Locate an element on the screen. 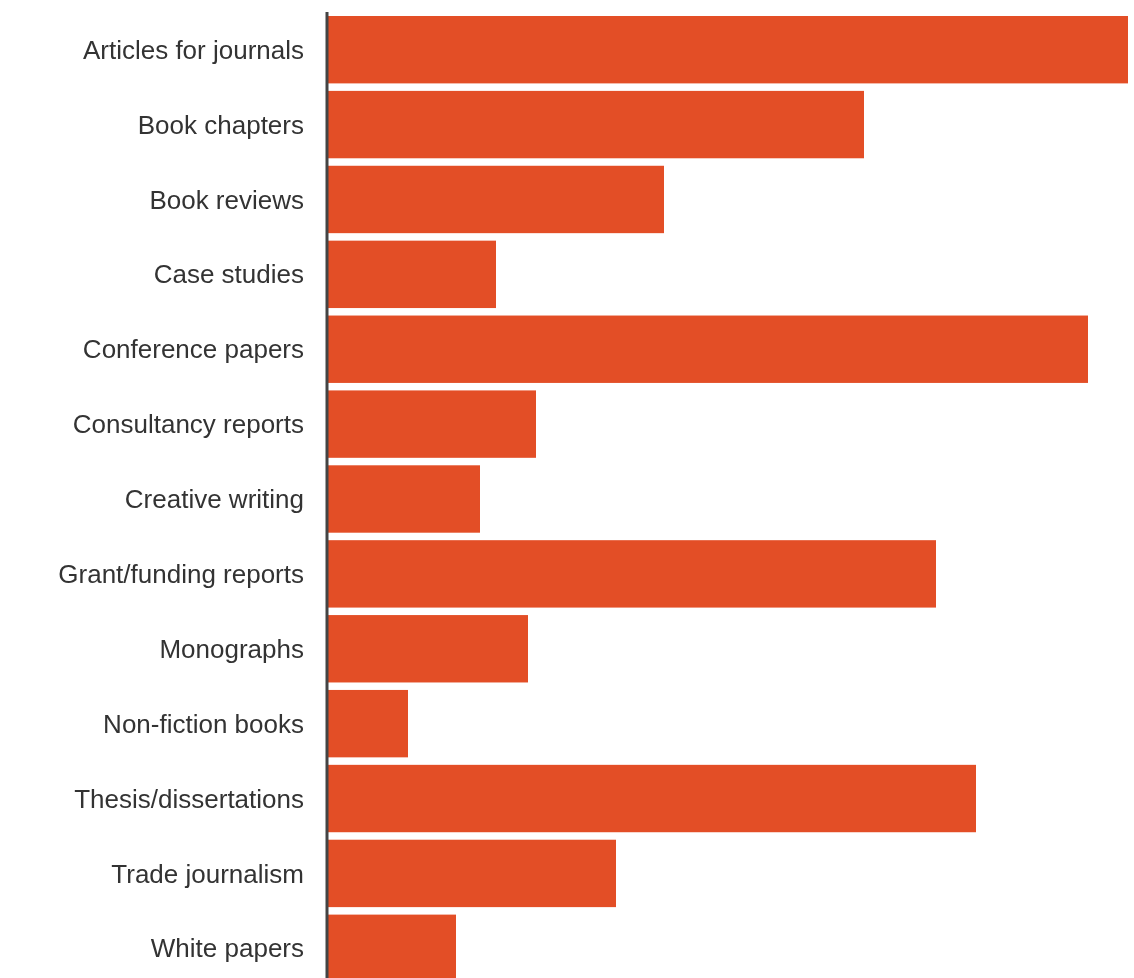 Image resolution: width=1134 pixels, height=978 pixels. y-tick-label: Book reviews is located at coordinates (226, 199).